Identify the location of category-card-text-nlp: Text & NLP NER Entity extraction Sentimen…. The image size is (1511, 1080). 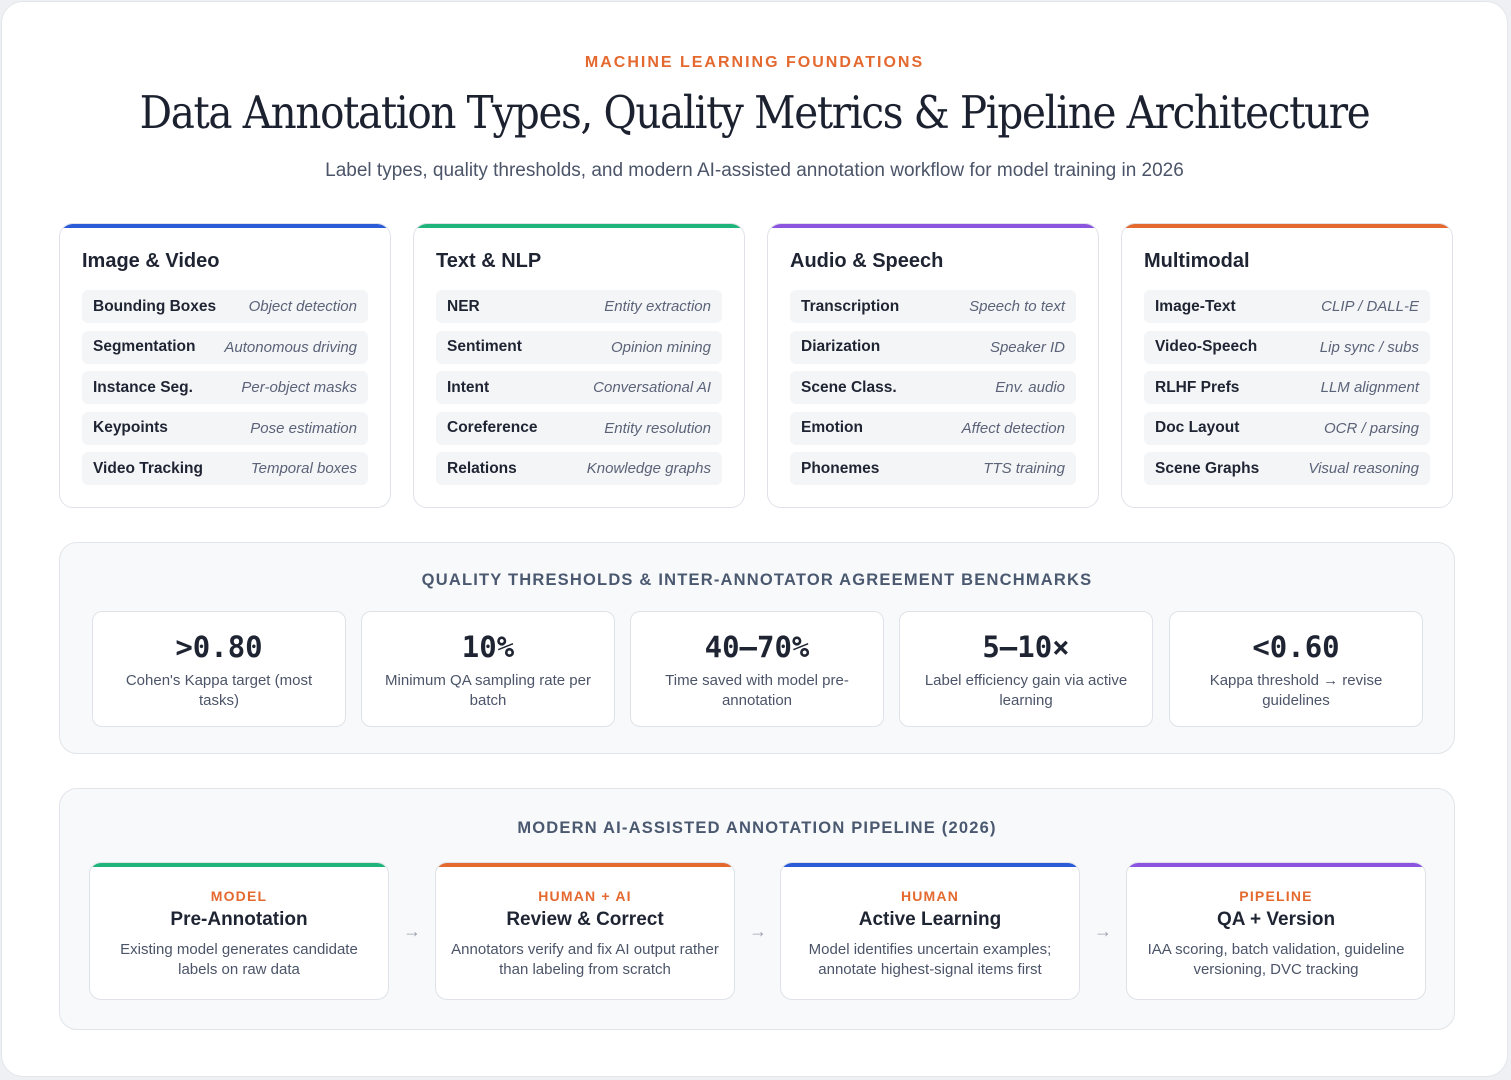
(579, 365).